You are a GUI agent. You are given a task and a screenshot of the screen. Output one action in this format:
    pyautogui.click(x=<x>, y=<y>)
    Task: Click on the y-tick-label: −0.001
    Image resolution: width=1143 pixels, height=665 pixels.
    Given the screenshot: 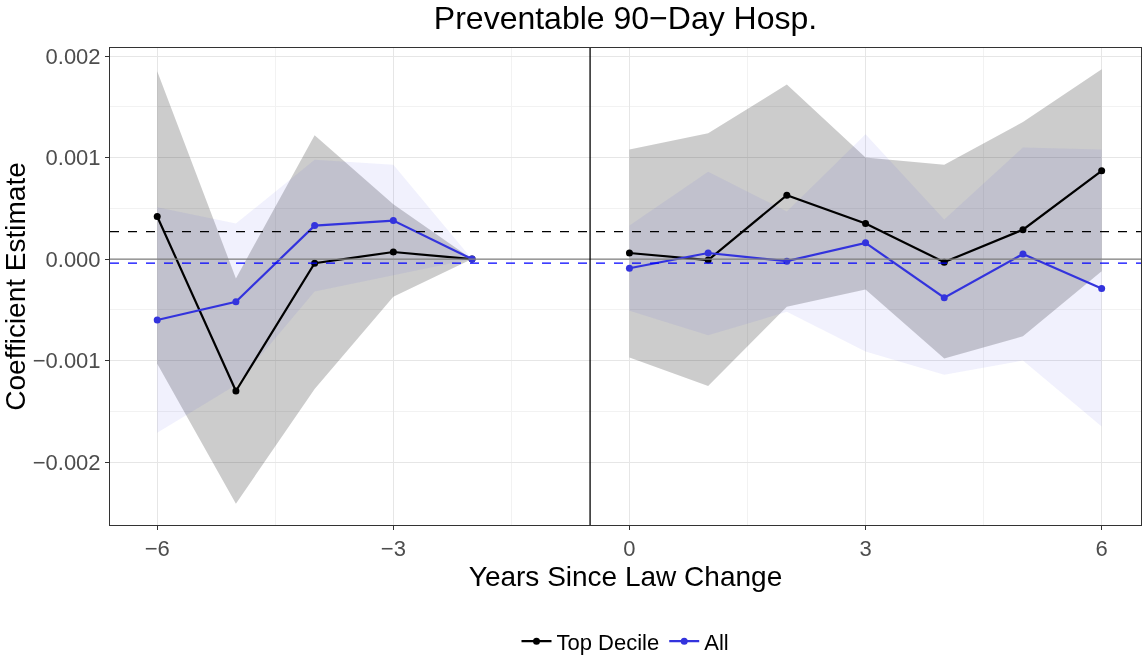 What is the action you would take?
    pyautogui.click(x=66, y=361)
    